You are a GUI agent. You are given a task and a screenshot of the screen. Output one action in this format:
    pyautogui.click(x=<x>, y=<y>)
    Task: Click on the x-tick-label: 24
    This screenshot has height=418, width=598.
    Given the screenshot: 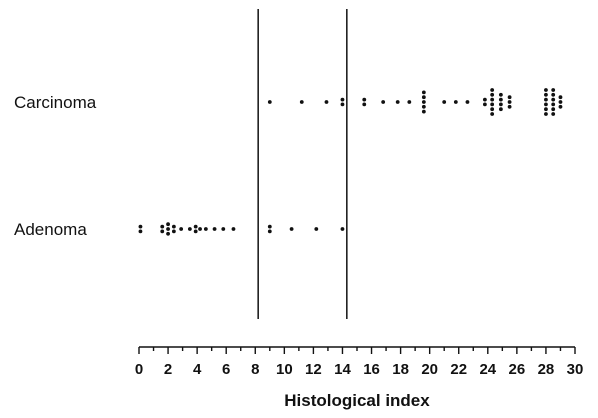 What is the action you would take?
    pyautogui.click(x=487, y=369)
    